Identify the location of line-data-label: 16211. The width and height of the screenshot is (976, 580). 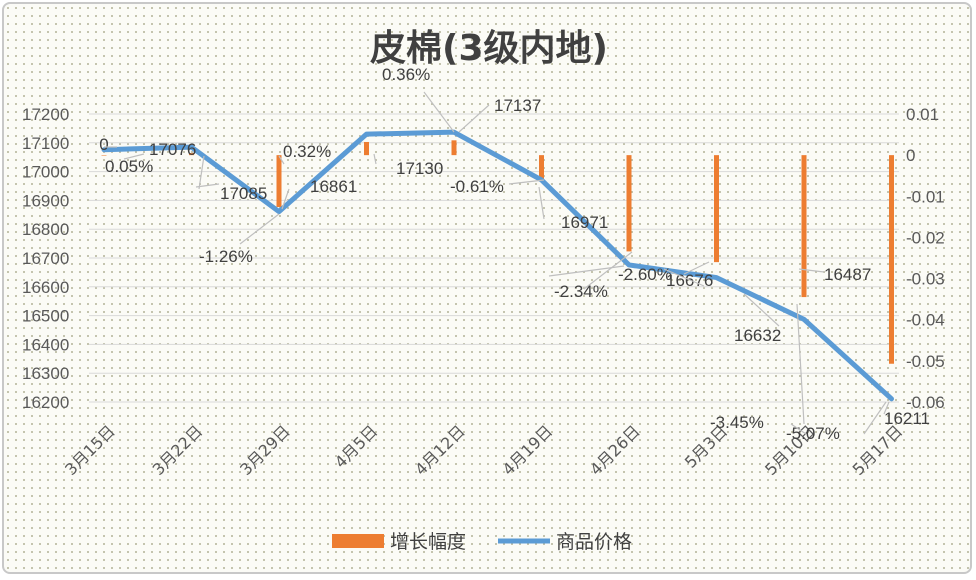
(907, 418).